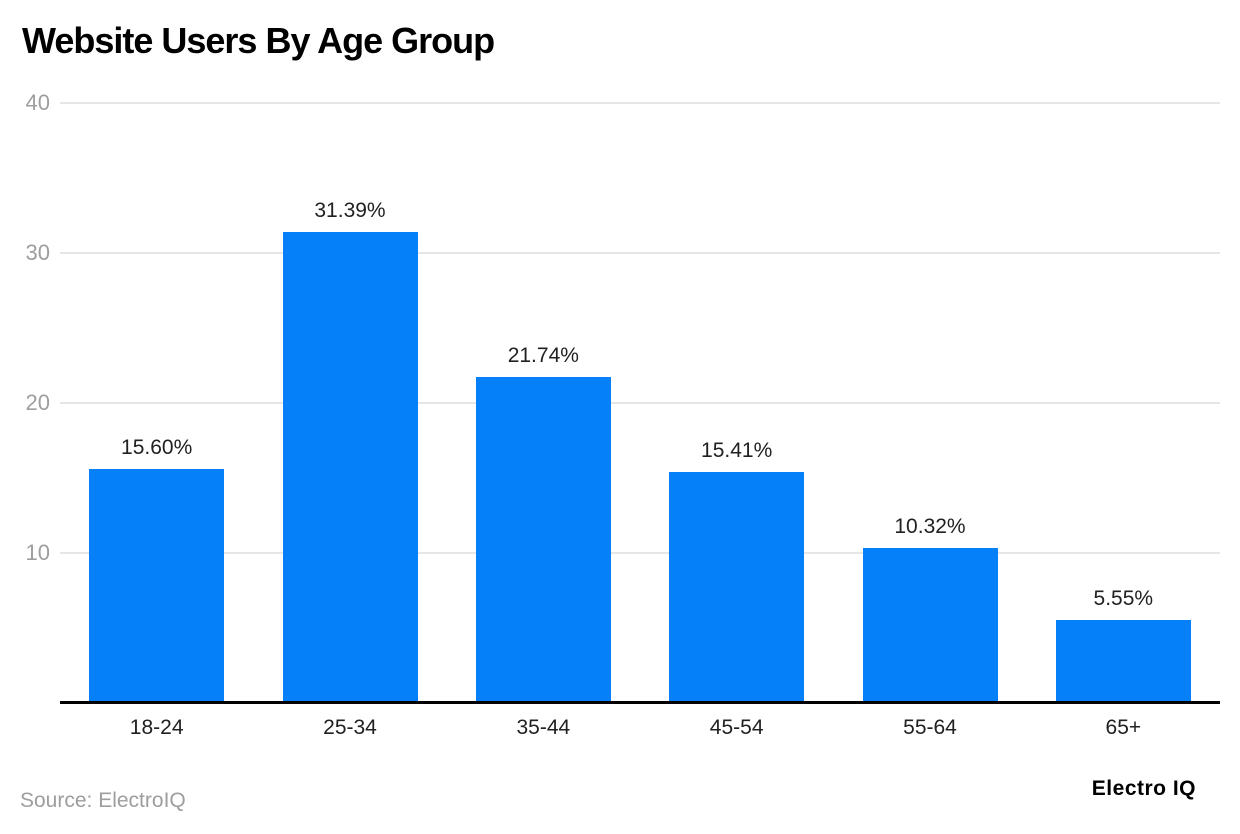 This screenshot has height=834, width=1240. I want to click on x-axis-tick-label: 65+, so click(1123, 727).